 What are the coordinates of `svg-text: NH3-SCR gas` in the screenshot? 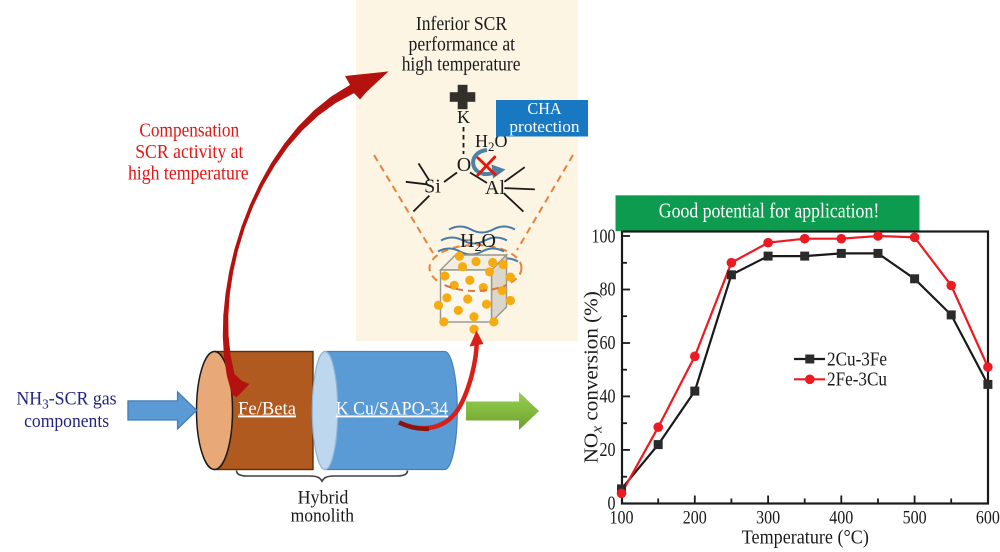 It's located at (66, 401).